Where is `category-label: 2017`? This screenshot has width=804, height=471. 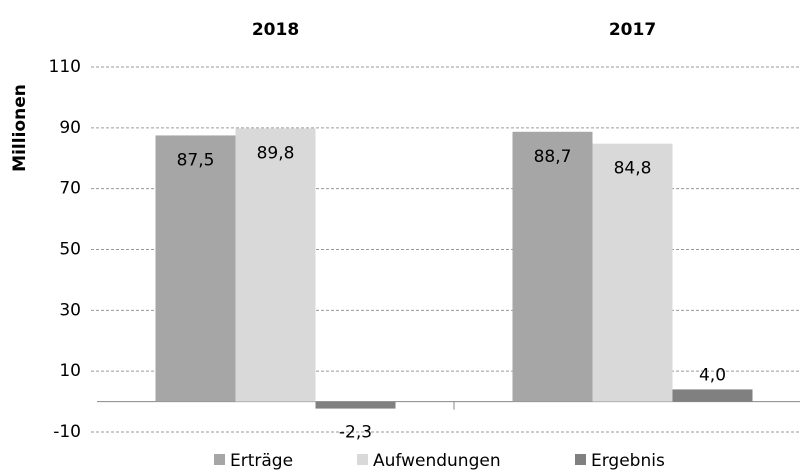 category-label: 2017 is located at coordinates (632, 30).